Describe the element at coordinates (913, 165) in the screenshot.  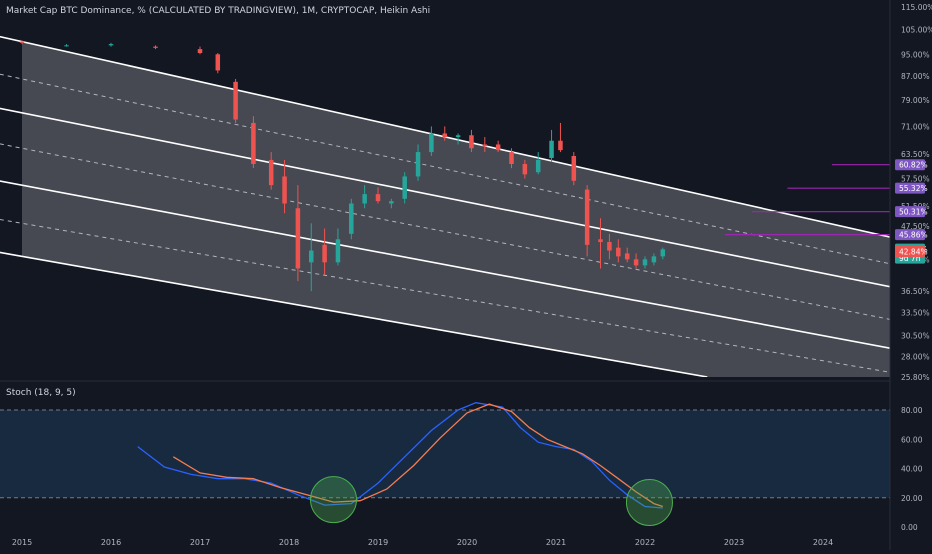
I see `price-badge-label: 60.82%` at that location.